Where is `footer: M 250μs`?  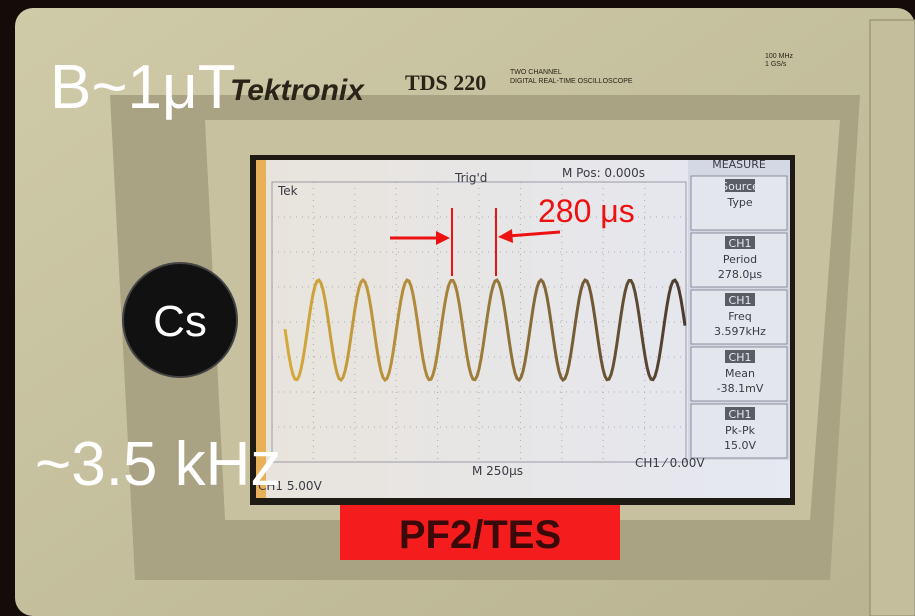 footer: M 250μs is located at coordinates (497, 471).